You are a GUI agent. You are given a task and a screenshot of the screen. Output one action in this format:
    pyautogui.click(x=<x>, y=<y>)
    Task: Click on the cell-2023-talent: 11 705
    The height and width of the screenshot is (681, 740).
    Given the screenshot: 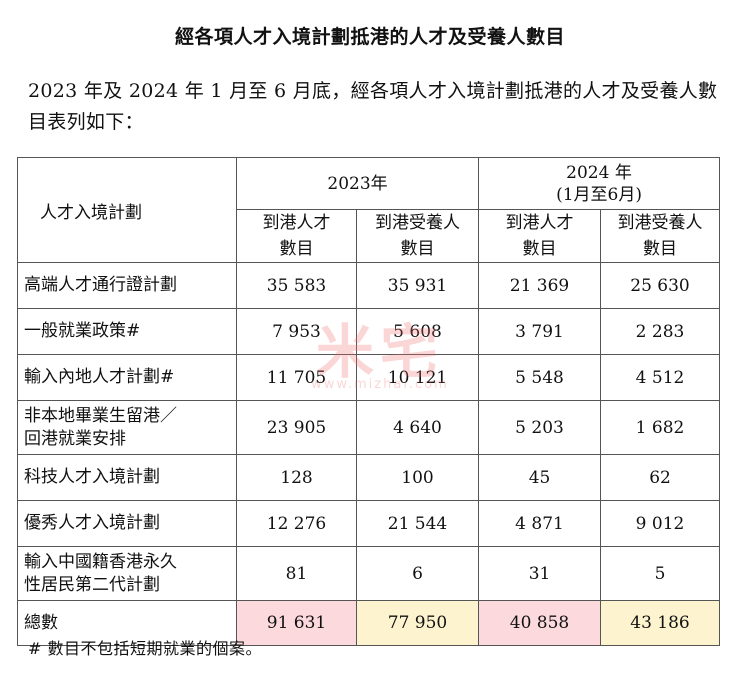 What is the action you would take?
    pyautogui.click(x=296, y=377)
    